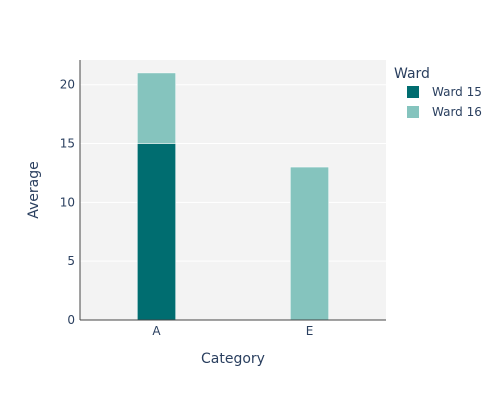 The width and height of the screenshot is (500, 400). Describe the element at coordinates (34, 190) in the screenshot. I see `y-axis-title: Average` at that location.